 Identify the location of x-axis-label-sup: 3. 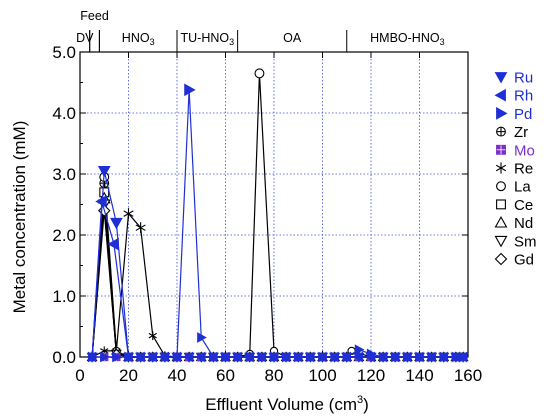
(360, 400).